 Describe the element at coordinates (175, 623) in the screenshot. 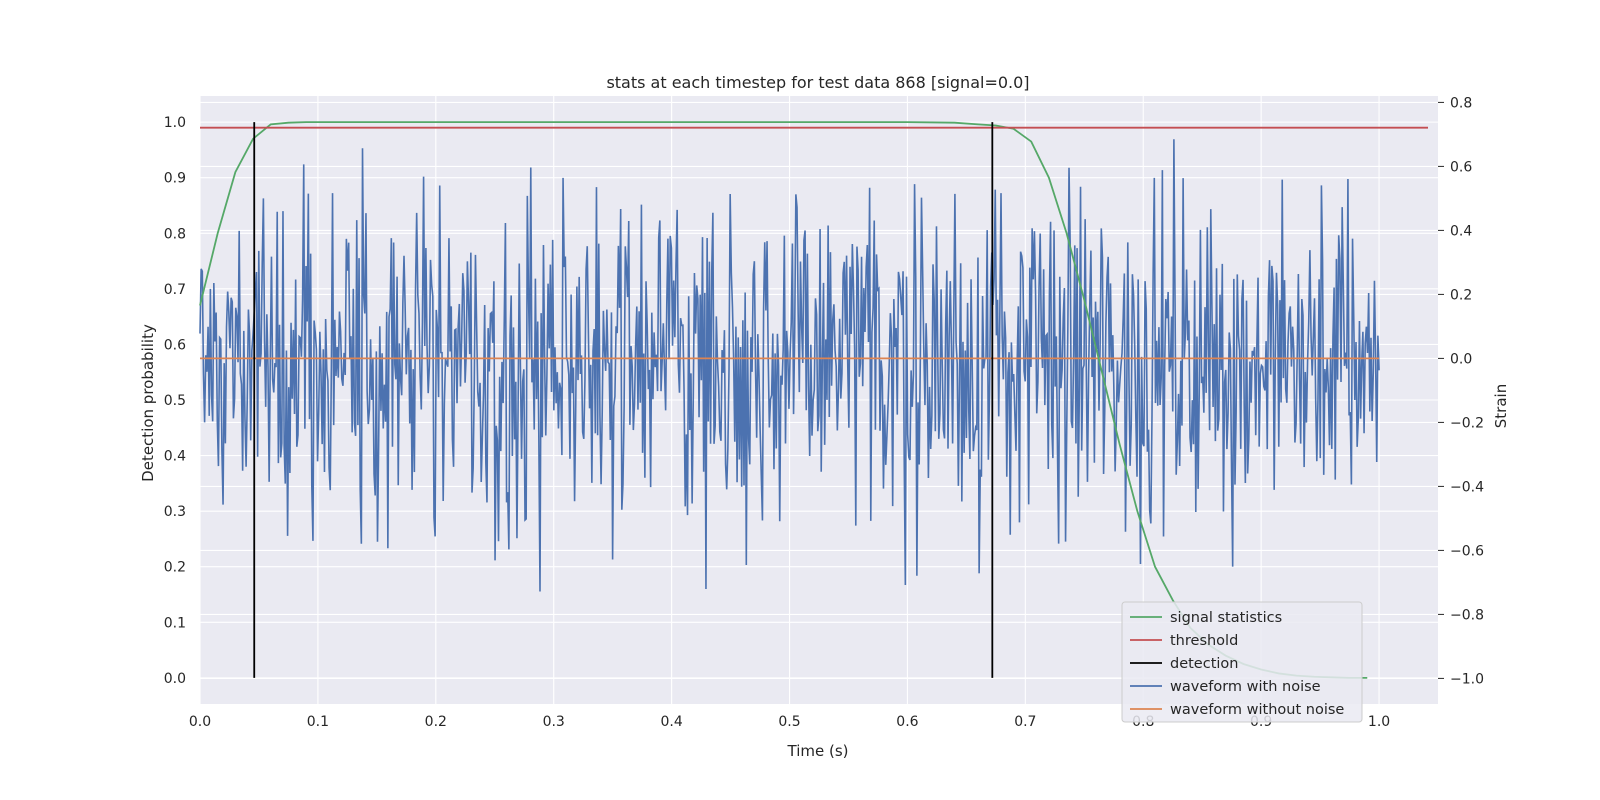

I see `y-left-tick-label: 0.1` at that location.